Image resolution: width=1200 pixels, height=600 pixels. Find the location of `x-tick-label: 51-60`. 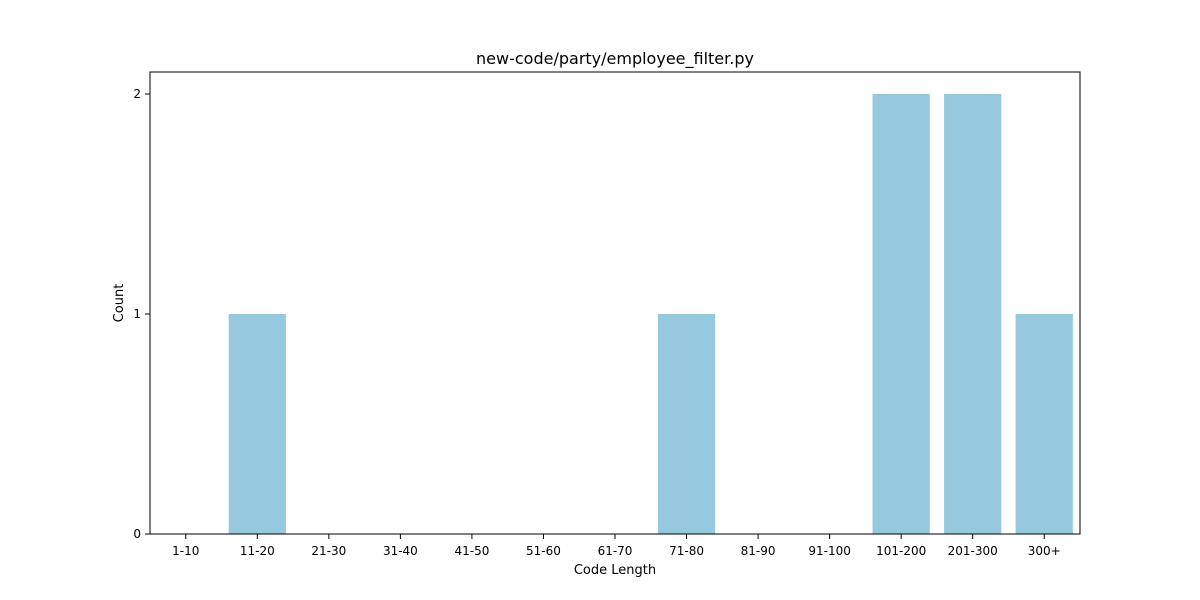

x-tick-label: 51-60 is located at coordinates (543, 551).